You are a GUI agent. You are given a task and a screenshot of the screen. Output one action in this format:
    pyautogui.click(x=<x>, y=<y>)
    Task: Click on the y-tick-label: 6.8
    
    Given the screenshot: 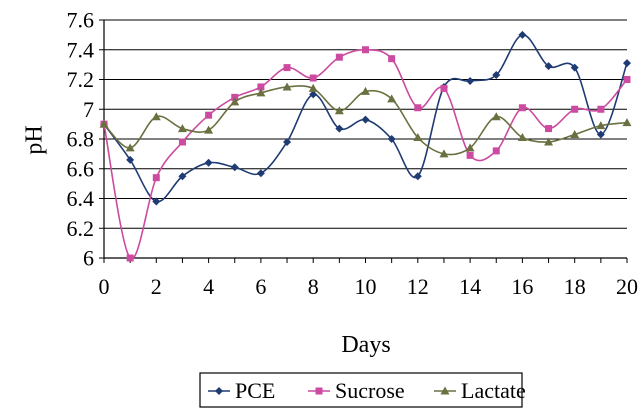 What is the action you would take?
    pyautogui.click(x=81, y=139)
    